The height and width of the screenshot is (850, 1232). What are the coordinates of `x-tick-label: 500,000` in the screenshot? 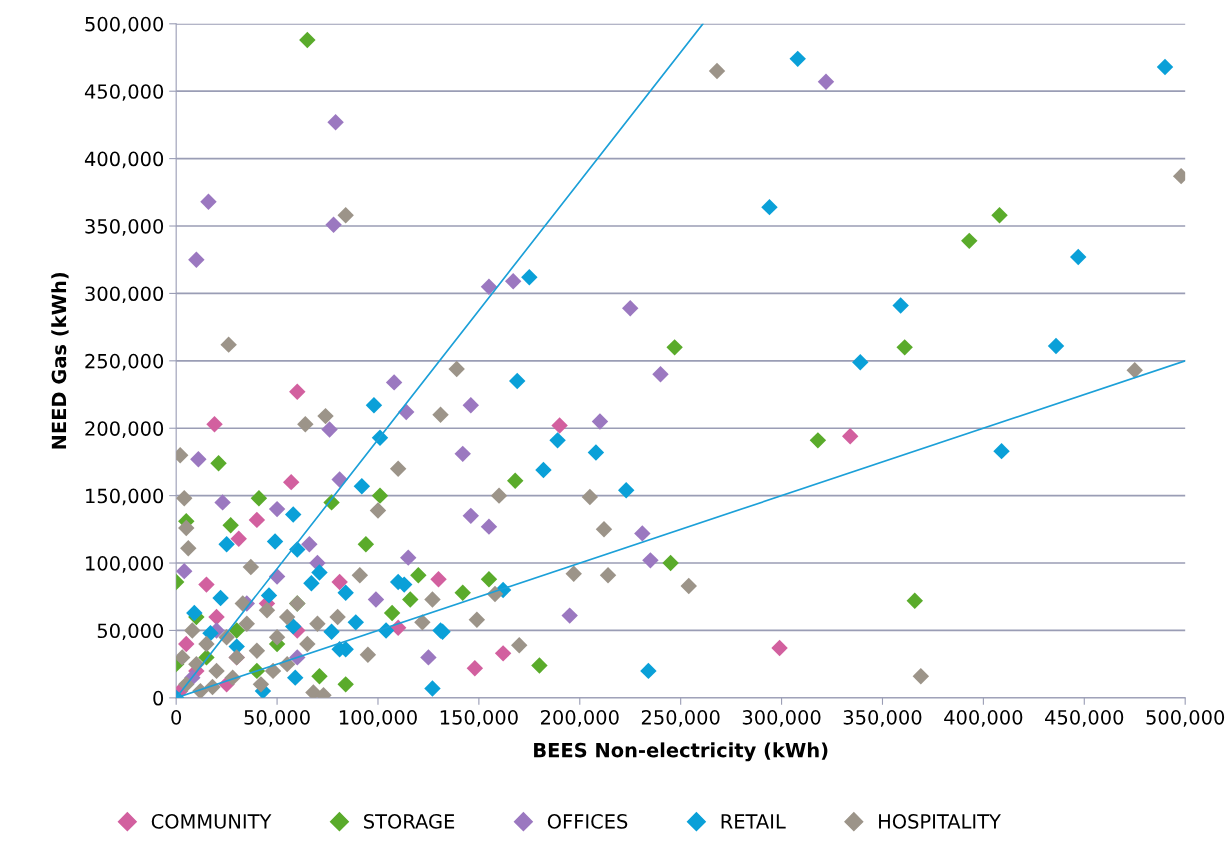 It's located at (1185, 718).